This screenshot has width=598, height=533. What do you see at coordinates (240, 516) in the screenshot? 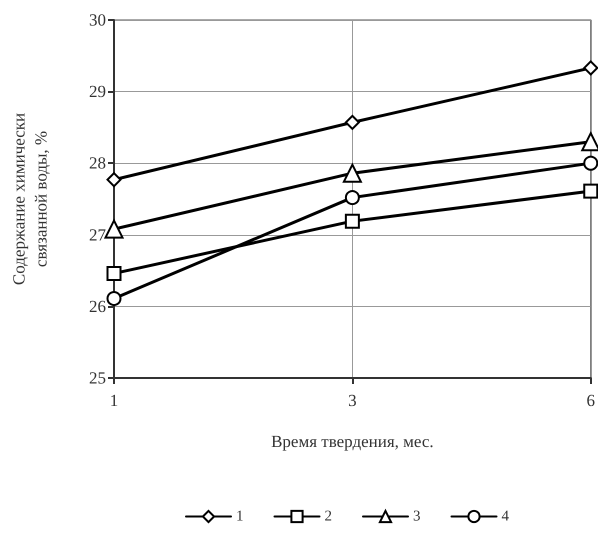
I see `legend-label: 1` at bounding box center [240, 516].